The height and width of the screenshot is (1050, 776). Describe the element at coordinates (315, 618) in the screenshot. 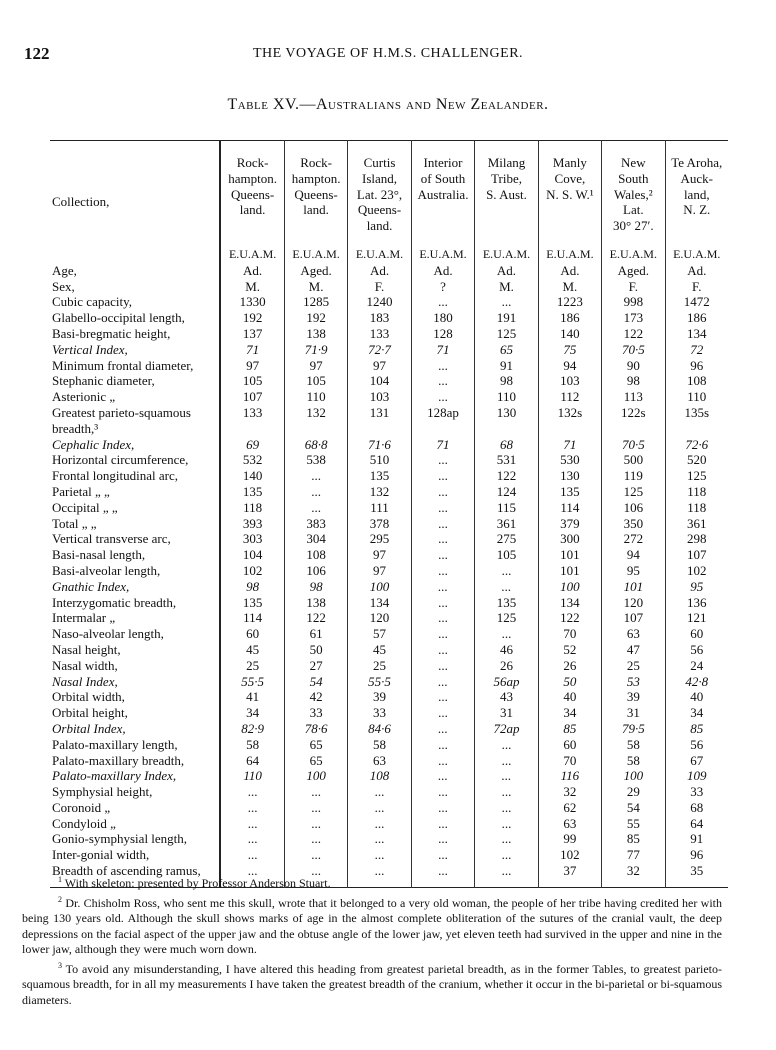

I see `cell: 122` at that location.